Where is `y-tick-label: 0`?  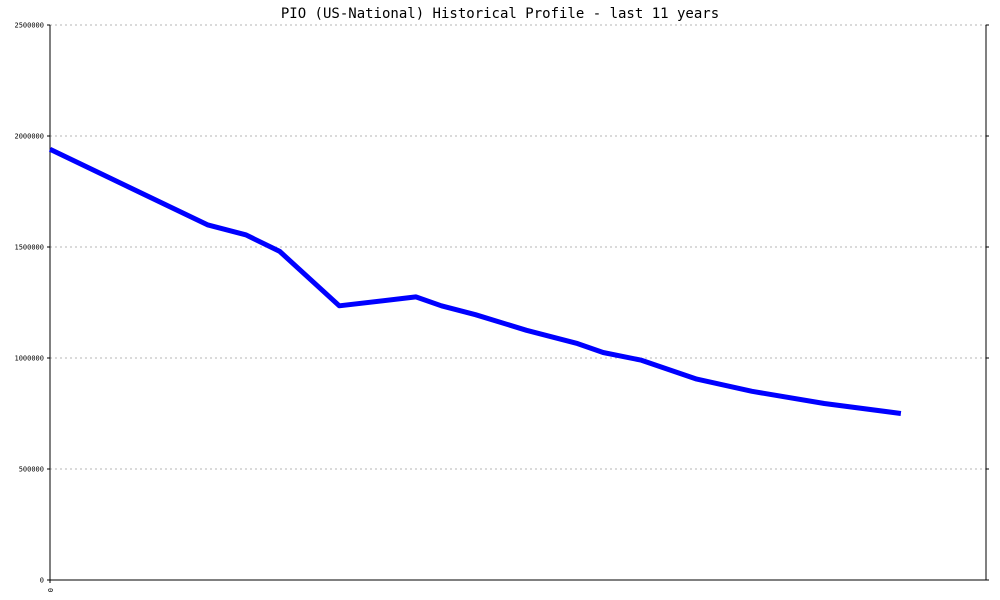
y-tick-label: 0 is located at coordinates (42, 581).